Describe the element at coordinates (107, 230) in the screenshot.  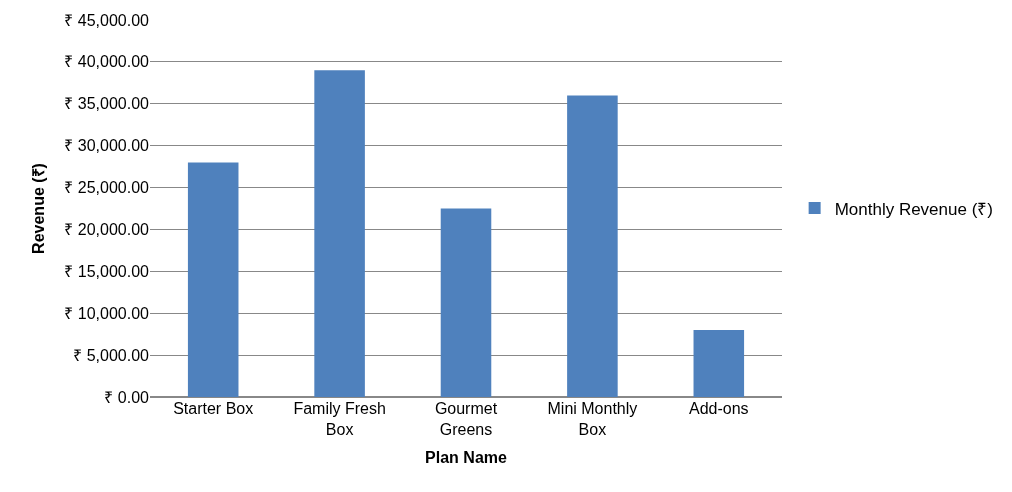
I see `y-tick-label: ₹ 20,000.00` at that location.